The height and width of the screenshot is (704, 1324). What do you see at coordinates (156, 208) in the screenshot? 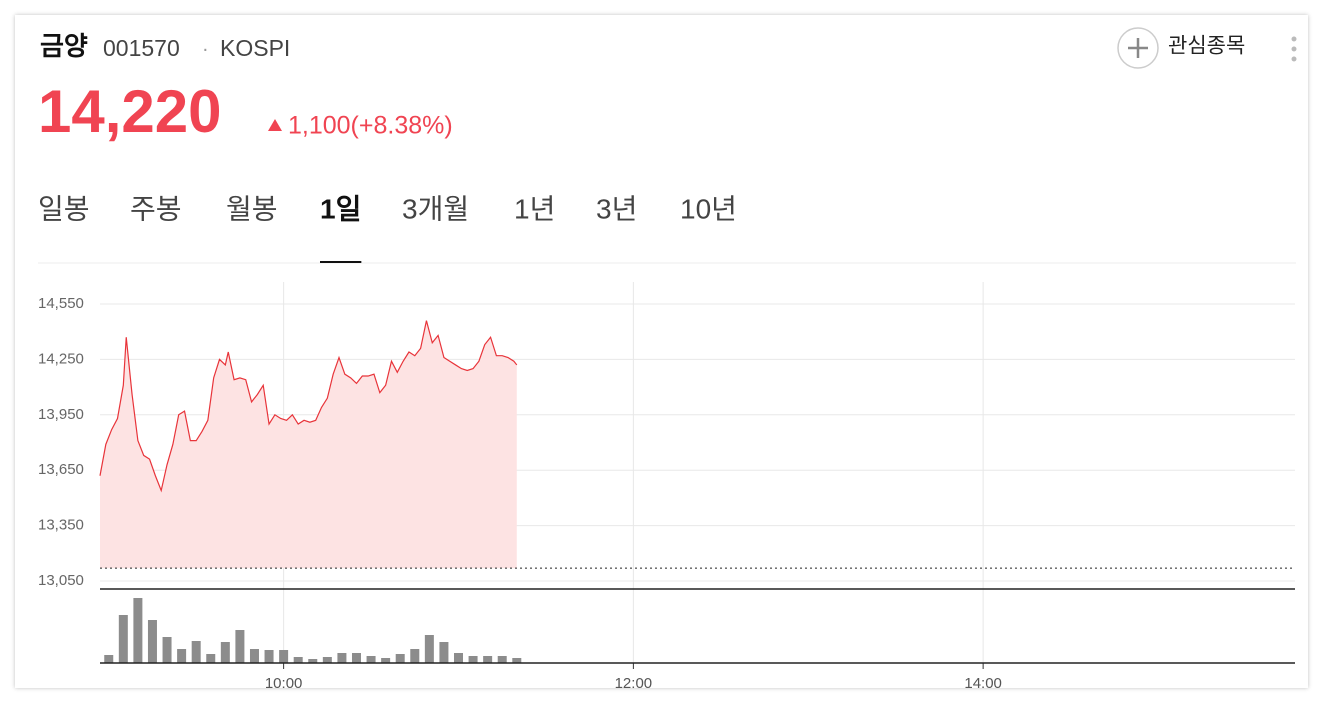
I see `tab: 주봉` at bounding box center [156, 208].